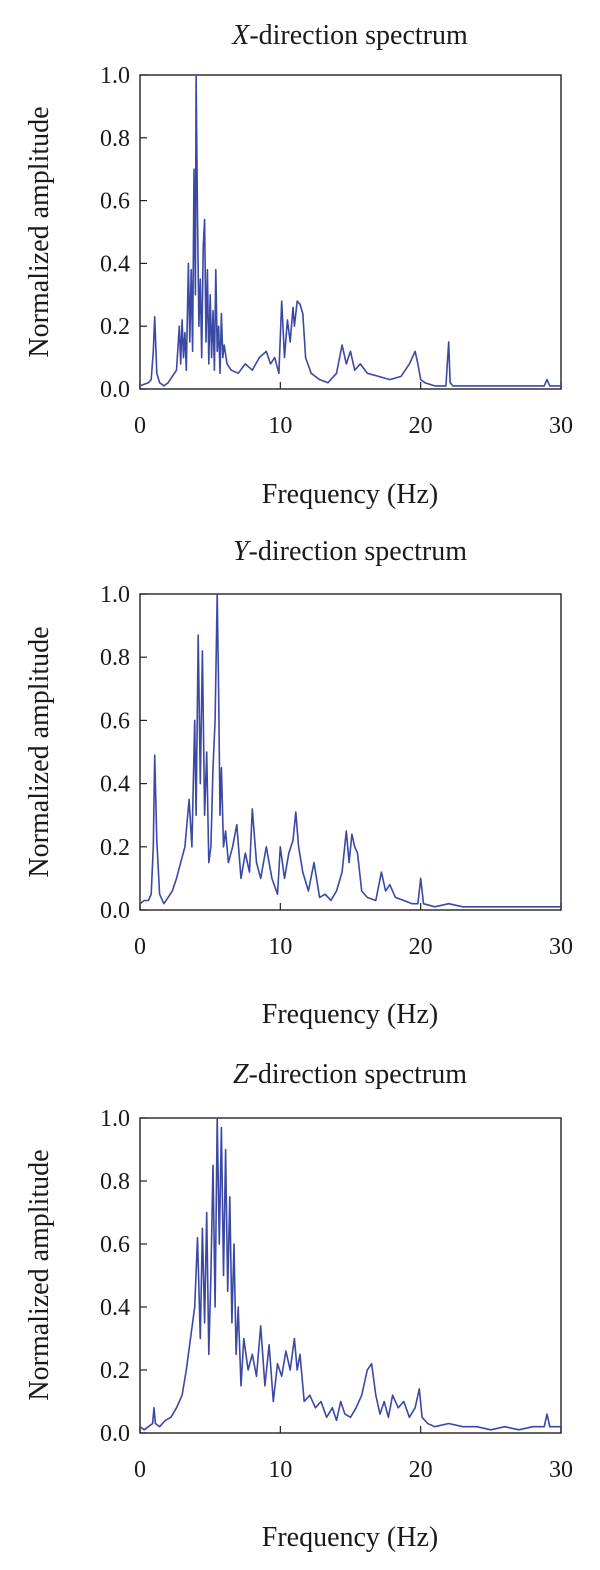 The width and height of the screenshot is (600, 1570). I want to click on x-panel-title-text: -direction spectrum, so click(358, 35).